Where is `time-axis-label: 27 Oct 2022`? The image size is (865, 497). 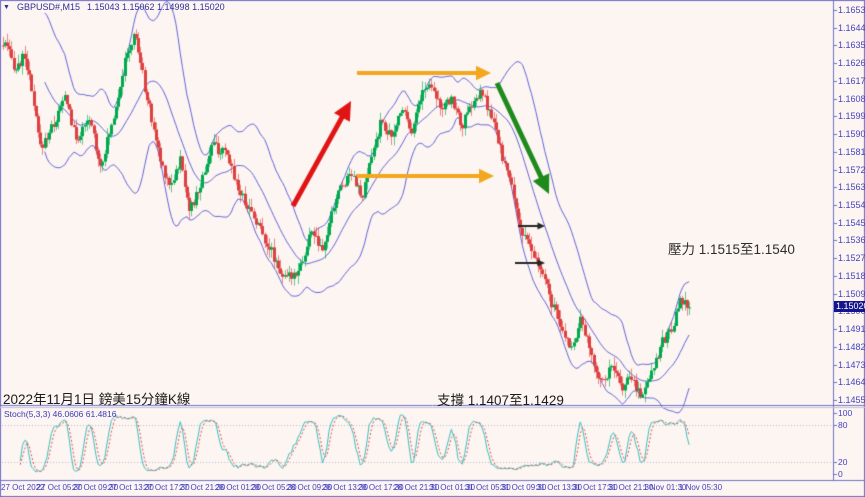 time-axis-label: 27 Oct 2022 is located at coordinates (23, 487).